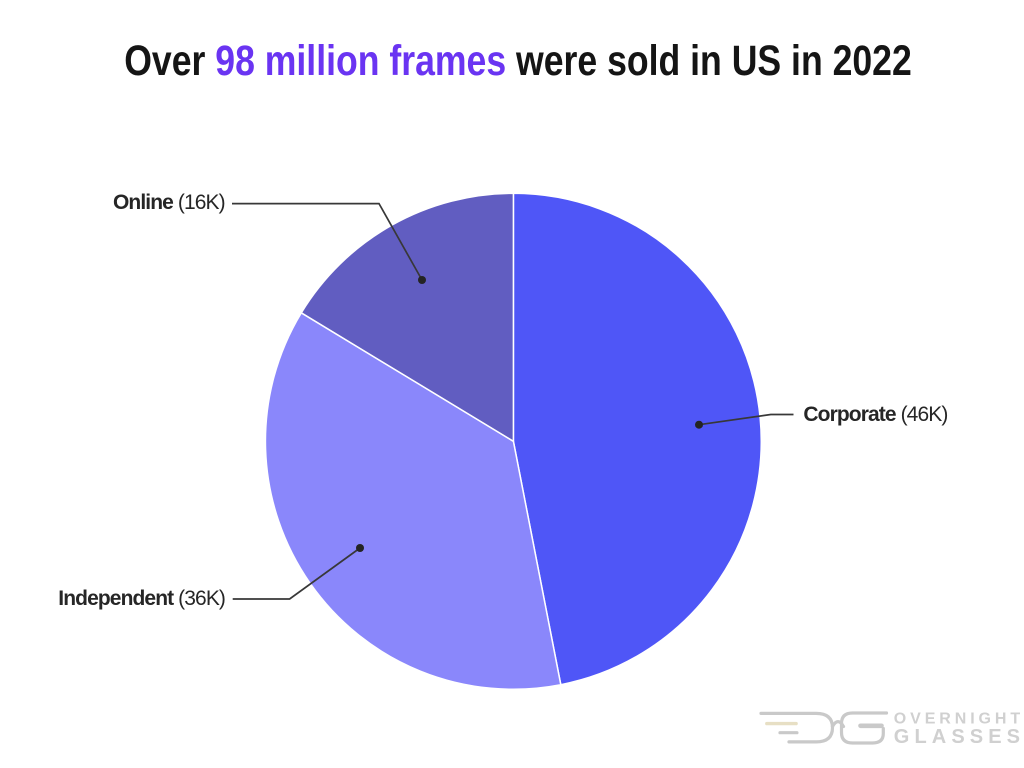 This screenshot has width=1024, height=768. What do you see at coordinates (959, 719) in the screenshot?
I see `svg-text: OVERNIGHT` at bounding box center [959, 719].